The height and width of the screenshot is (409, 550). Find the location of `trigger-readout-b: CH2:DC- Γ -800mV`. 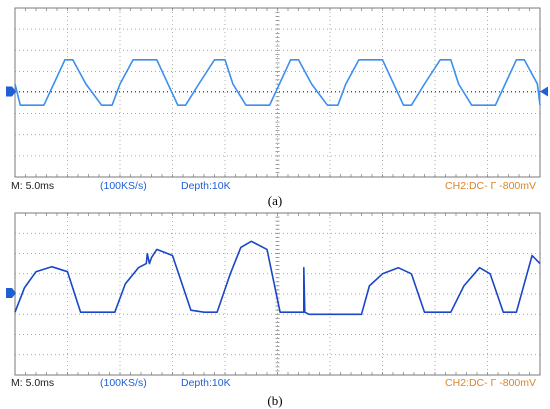

trigger-readout-b: CH2:DC- Γ -800mV is located at coordinates (490, 383).